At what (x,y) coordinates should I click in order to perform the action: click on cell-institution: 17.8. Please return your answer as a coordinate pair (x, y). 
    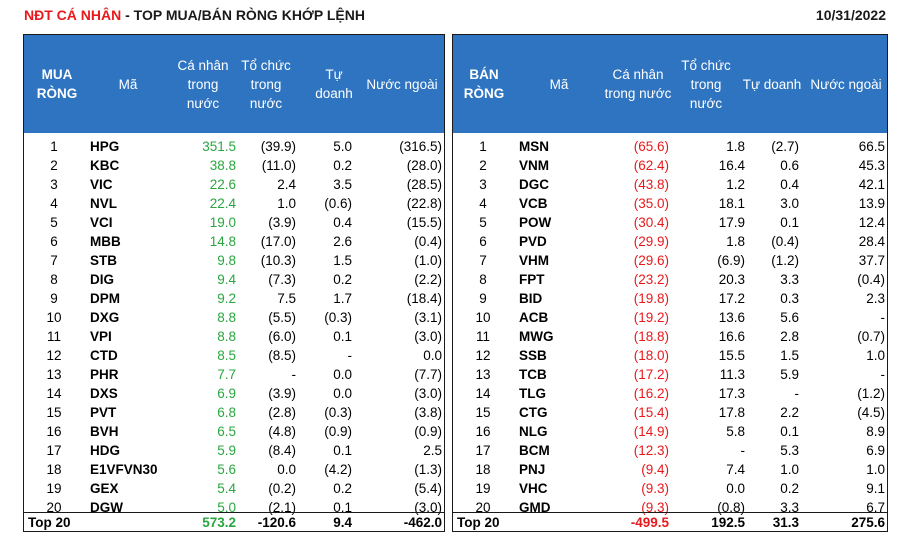
    Looking at the image, I should click on (731, 412).